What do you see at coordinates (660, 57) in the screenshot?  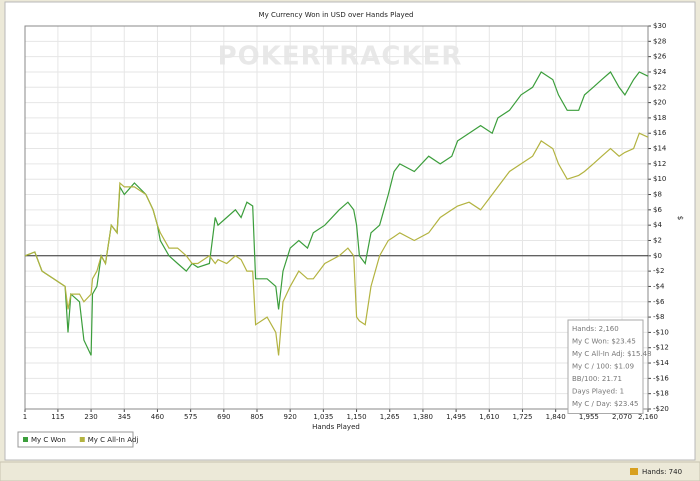 I see `y-tick-label: $26` at bounding box center [660, 57].